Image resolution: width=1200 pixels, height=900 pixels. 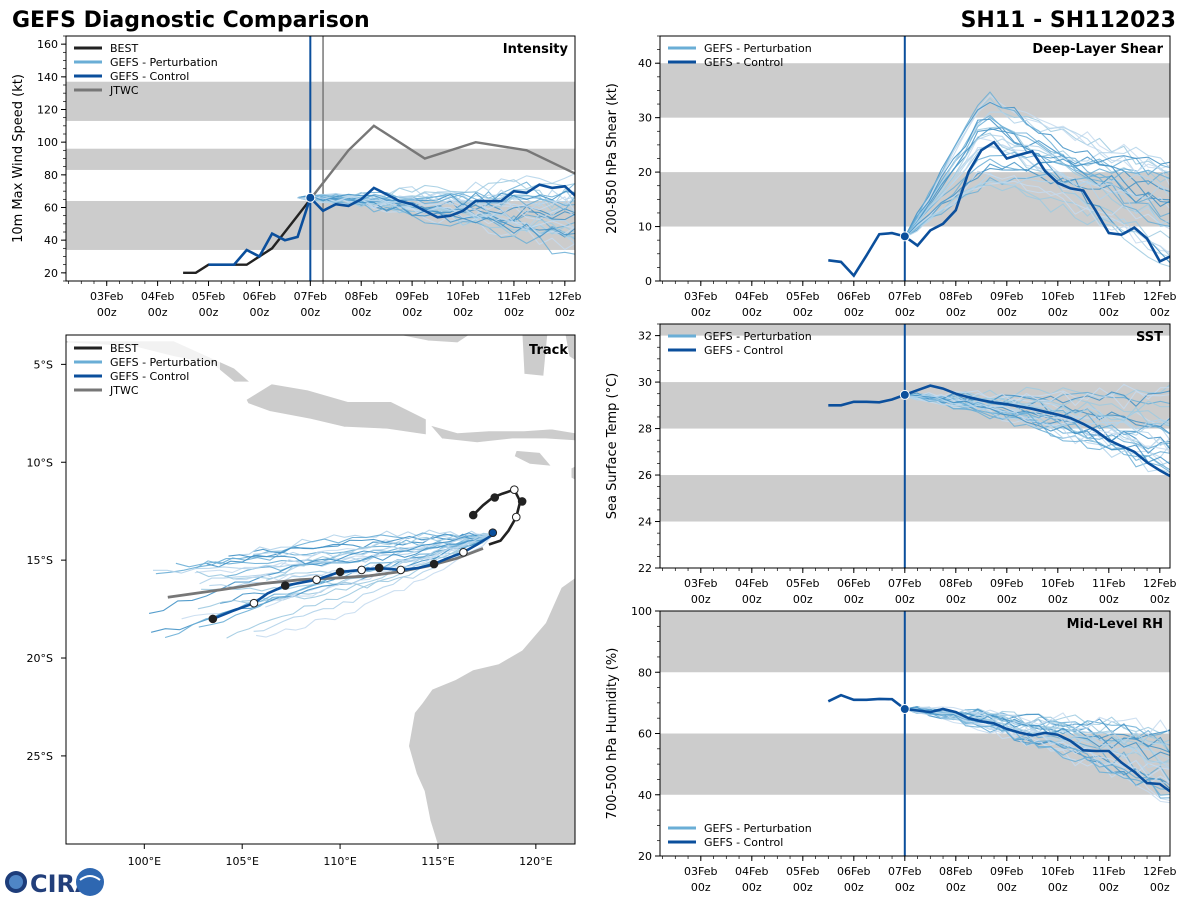 What do you see at coordinates (1149, 337) in the screenshot?
I see `sst-panel-title: SST` at bounding box center [1149, 337].